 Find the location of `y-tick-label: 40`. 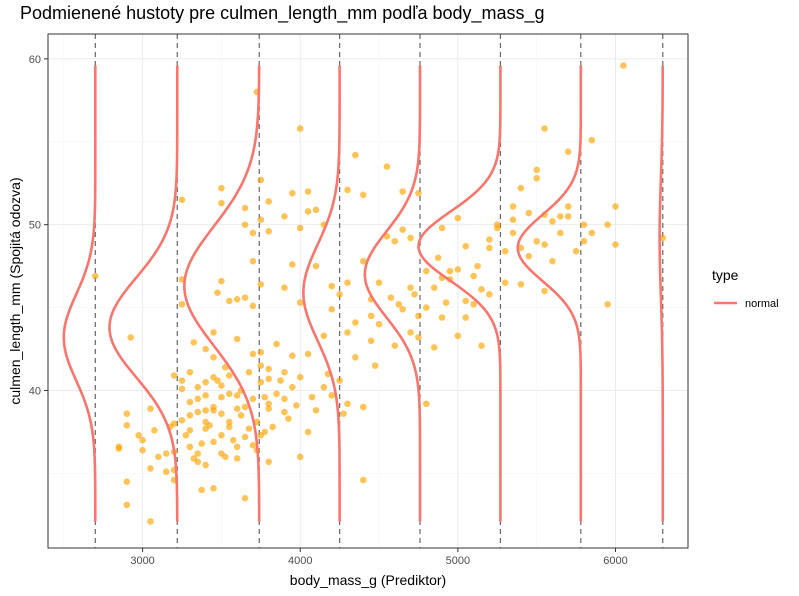

y-tick-label: 40 is located at coordinates (35, 391).